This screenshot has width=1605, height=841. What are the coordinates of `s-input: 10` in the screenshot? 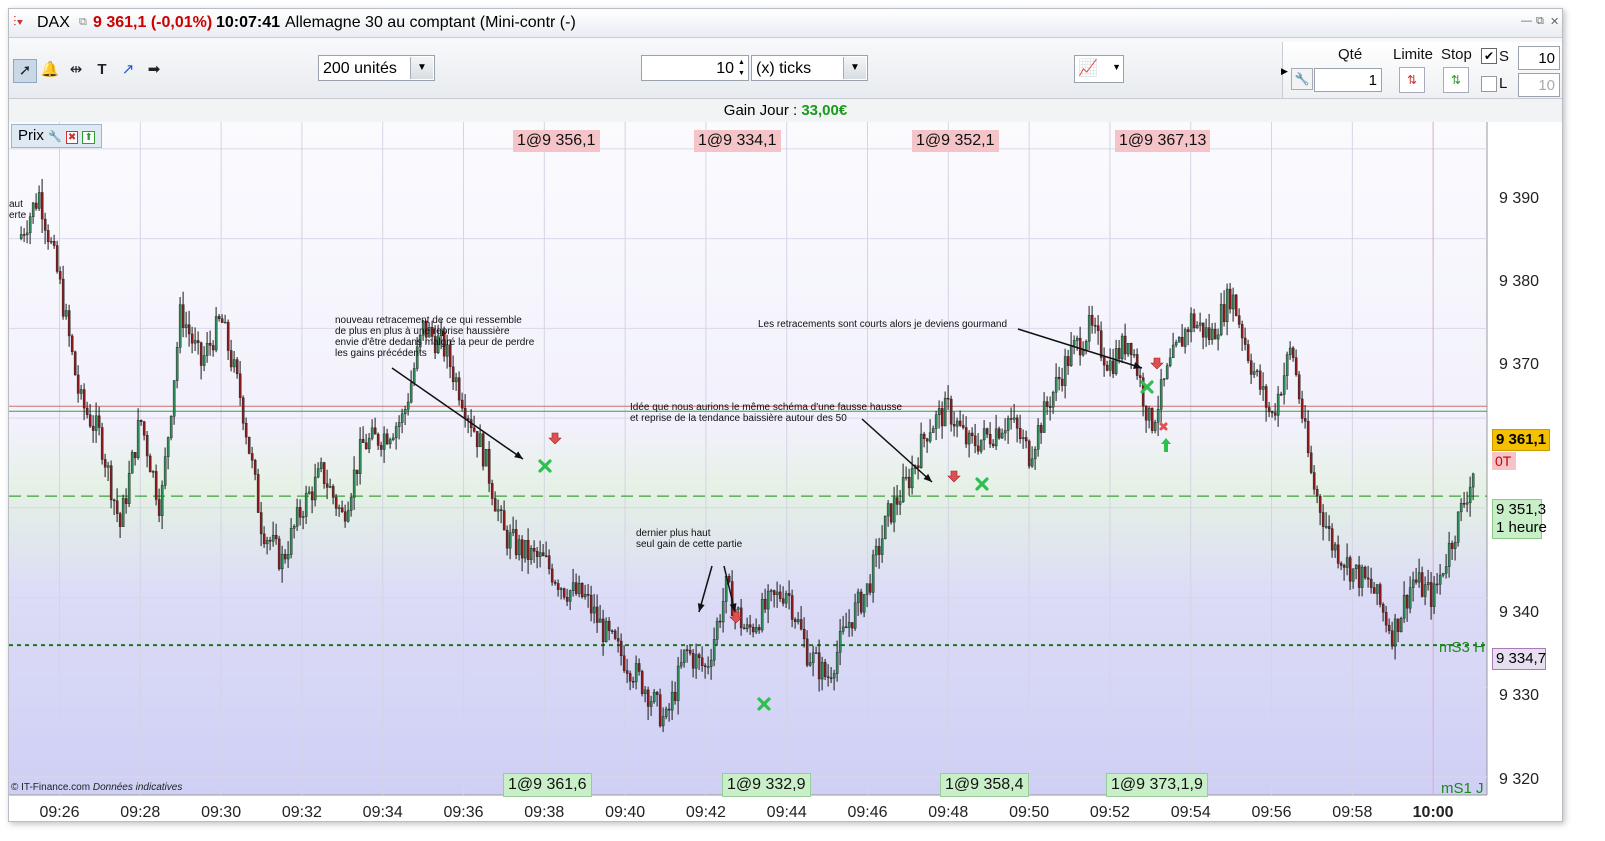 It's located at (1539, 58).